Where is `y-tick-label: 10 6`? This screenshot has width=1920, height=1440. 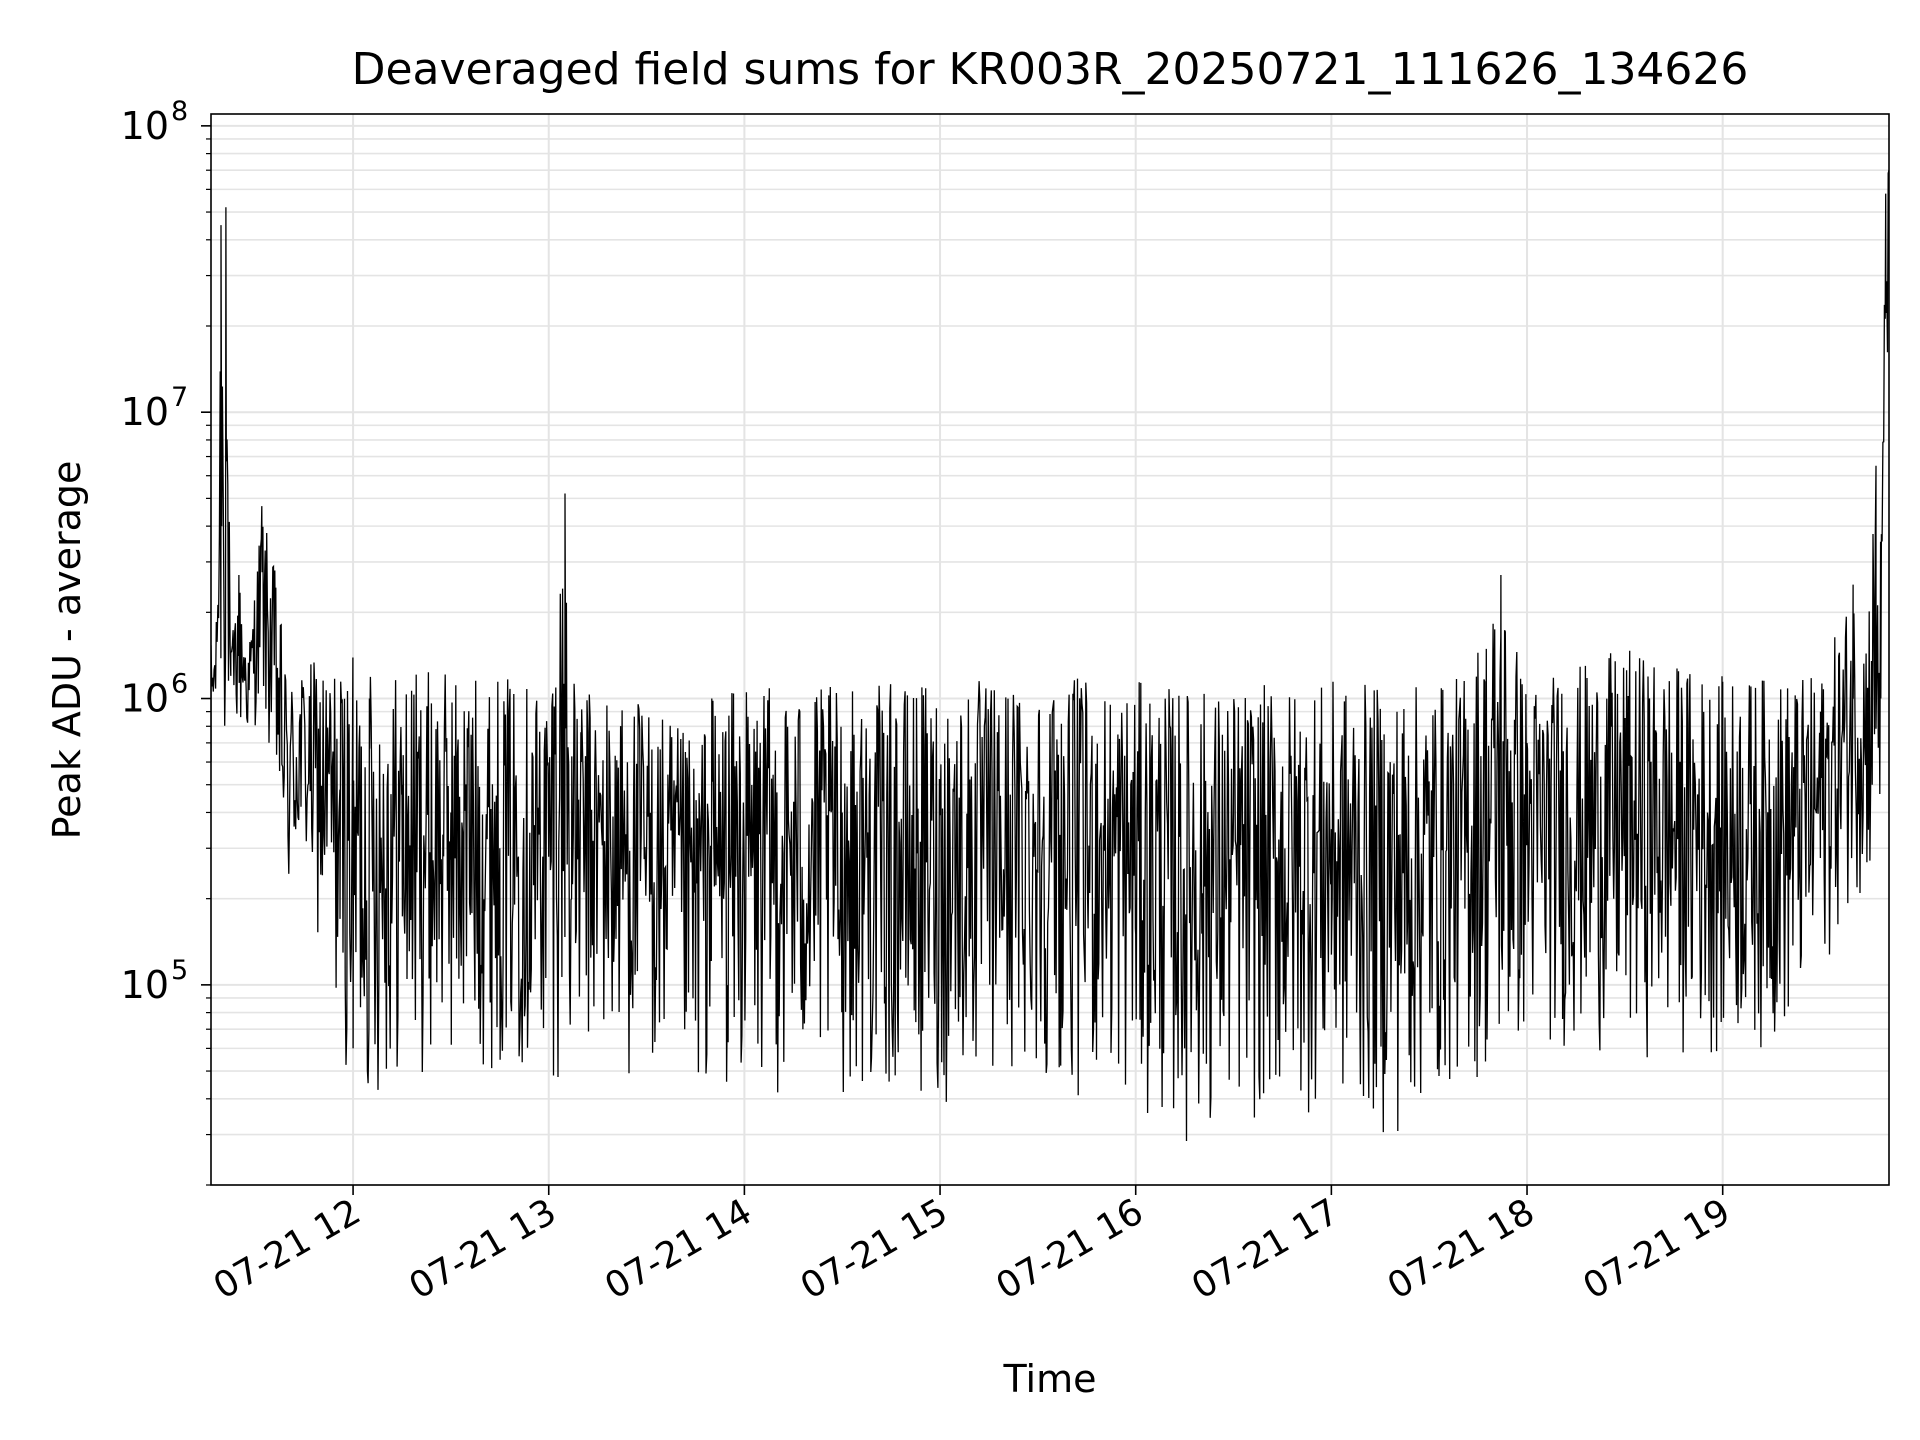
y-tick-label: 10 6 is located at coordinates (155, 695).